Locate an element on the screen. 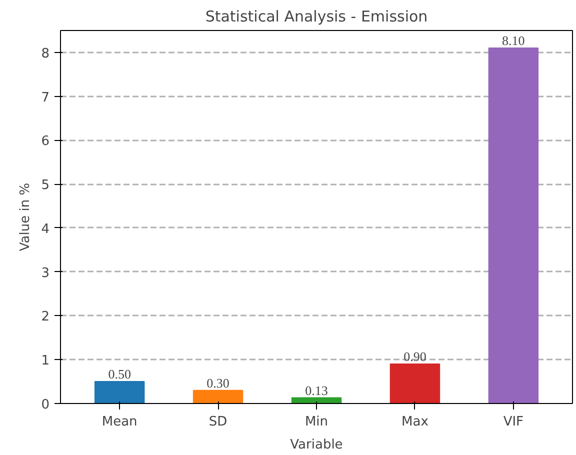 Image resolution: width=576 pixels, height=455 pixels. y-tick-label: 6 is located at coordinates (45, 142).